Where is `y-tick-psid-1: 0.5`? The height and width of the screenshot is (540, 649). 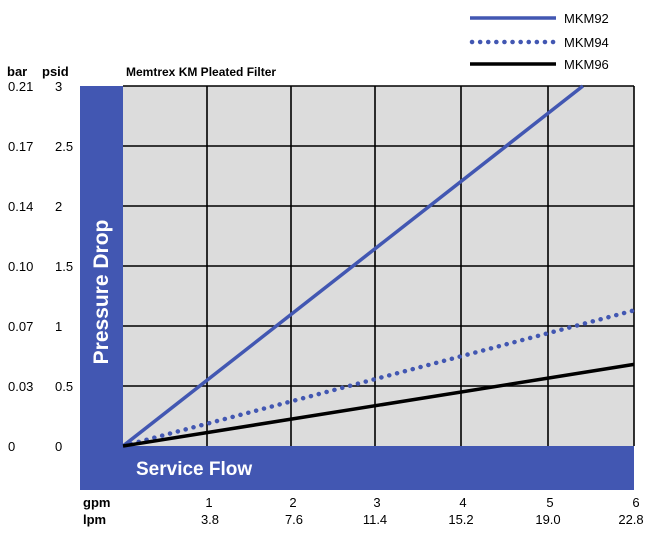
y-tick-psid-1: 0.5 is located at coordinates (64, 386).